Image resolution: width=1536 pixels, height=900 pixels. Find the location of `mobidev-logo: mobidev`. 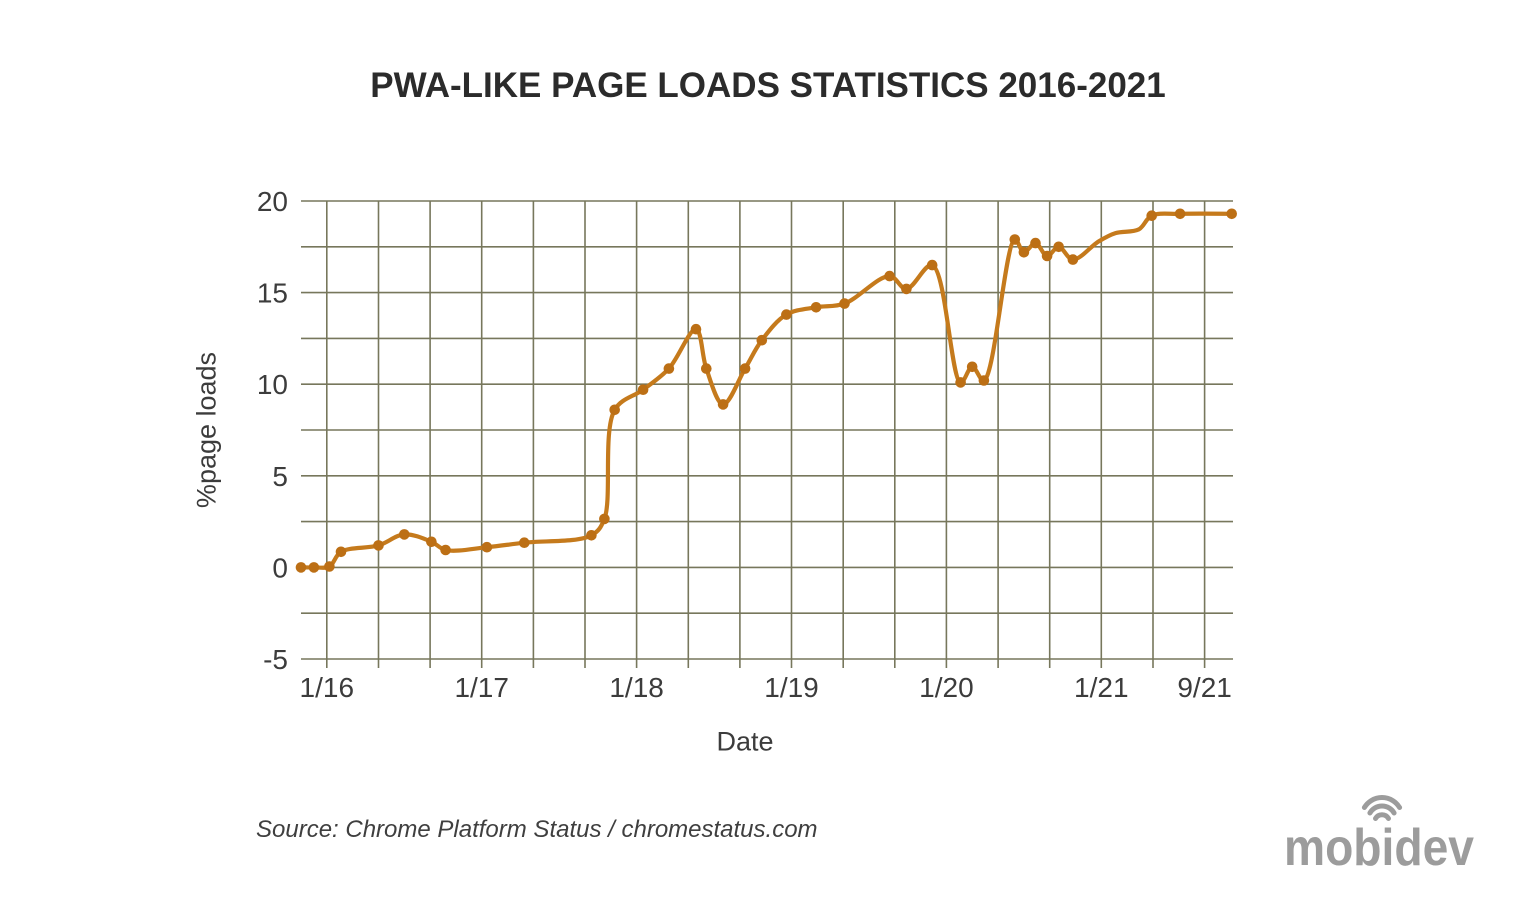

mobidev-logo: mobidev is located at coordinates (1379, 832).